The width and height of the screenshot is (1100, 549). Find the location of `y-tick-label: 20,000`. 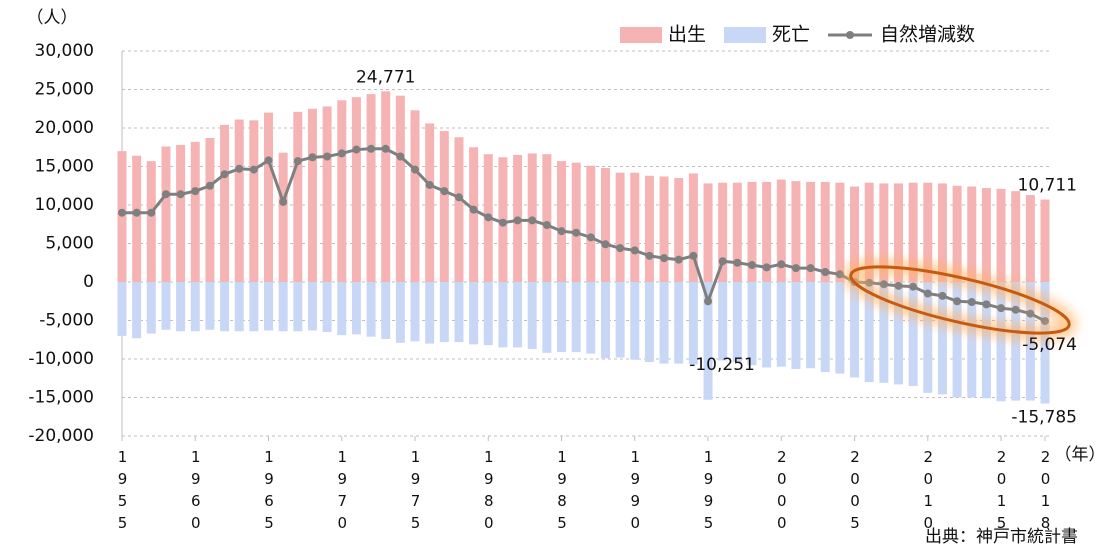

y-tick-label: 20,000 is located at coordinates (64, 128).